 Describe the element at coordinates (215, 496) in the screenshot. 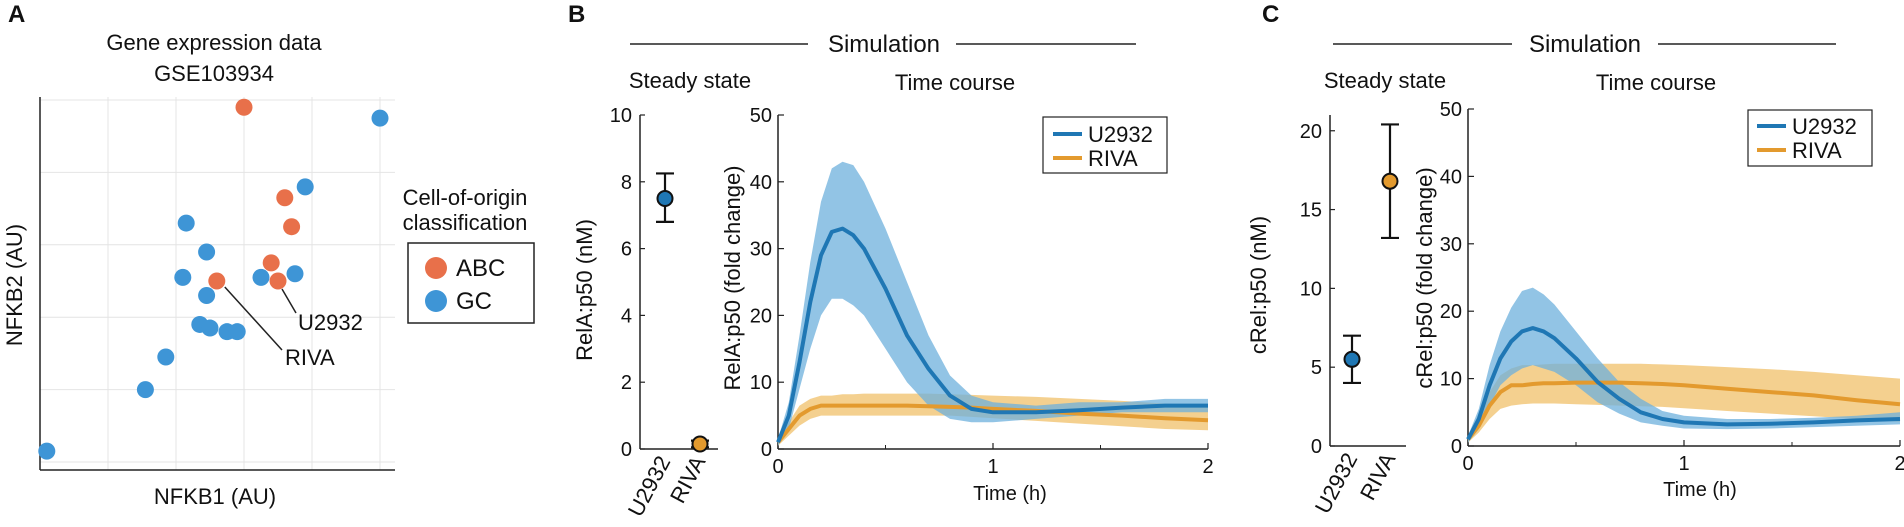

I see `panel-a-x-label: NFKB1 (AU)` at that location.